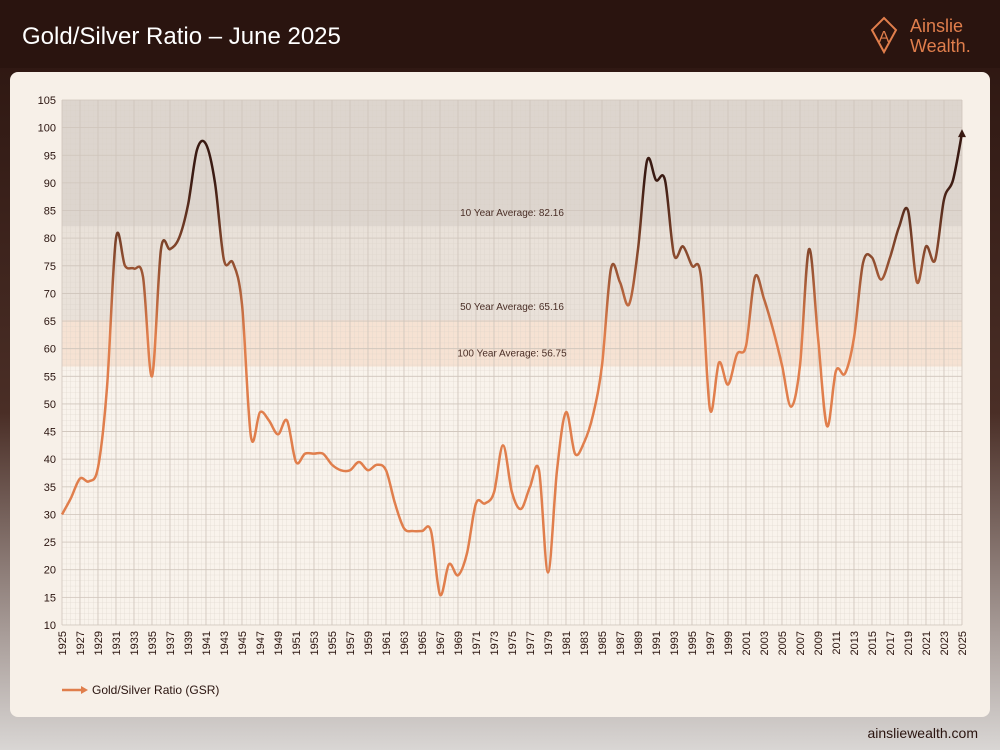 The height and width of the screenshot is (755, 1000). I want to click on y-tick-label: 10, so click(50, 626).